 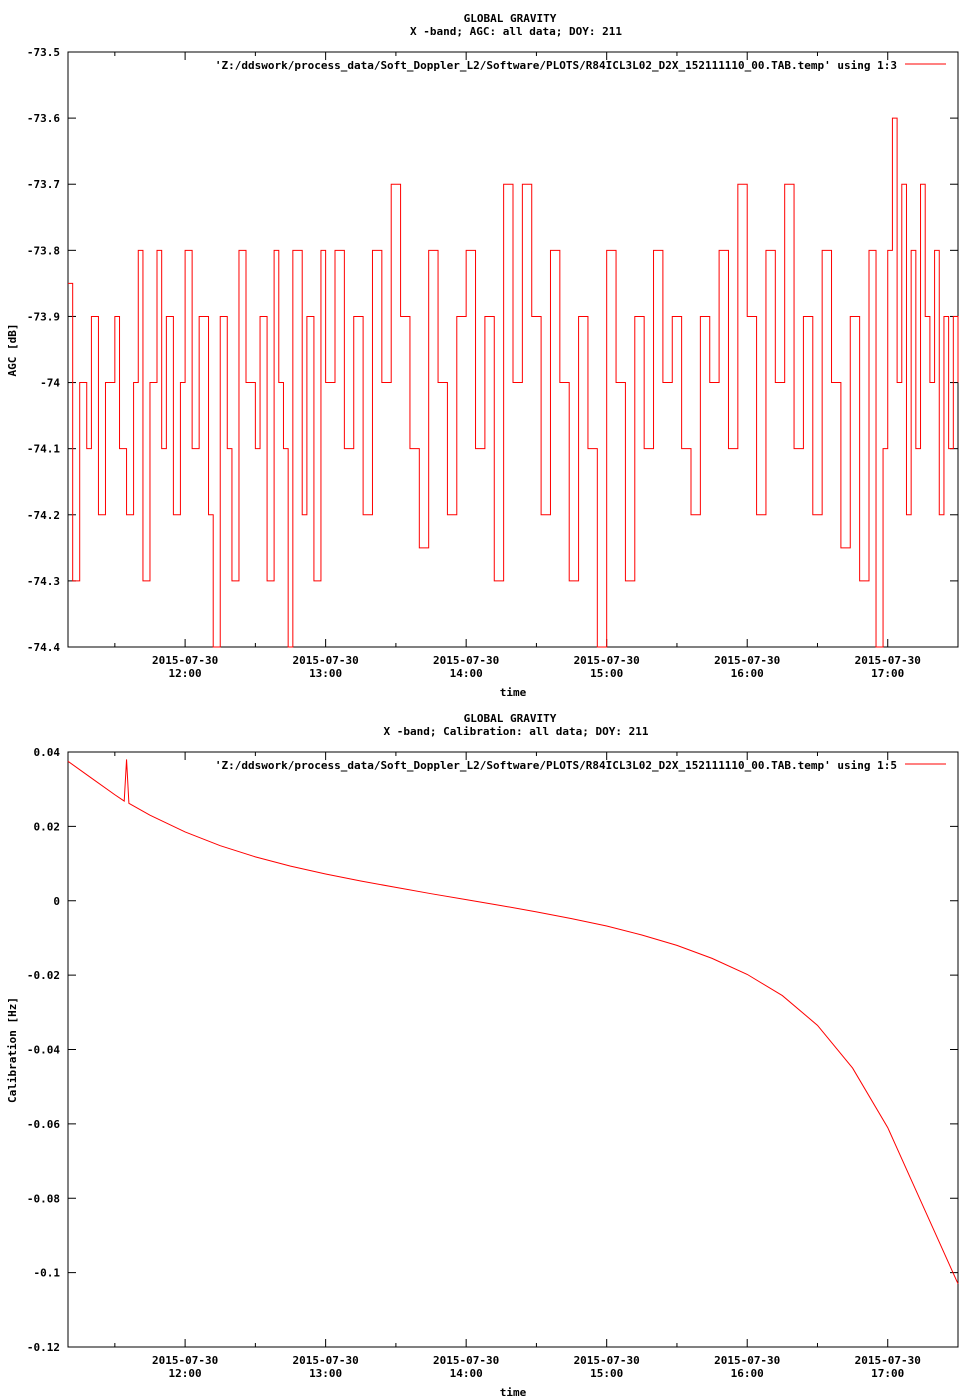 What do you see at coordinates (47, 1273) in the screenshot?
I see `y-tick-label: -0.1` at bounding box center [47, 1273].